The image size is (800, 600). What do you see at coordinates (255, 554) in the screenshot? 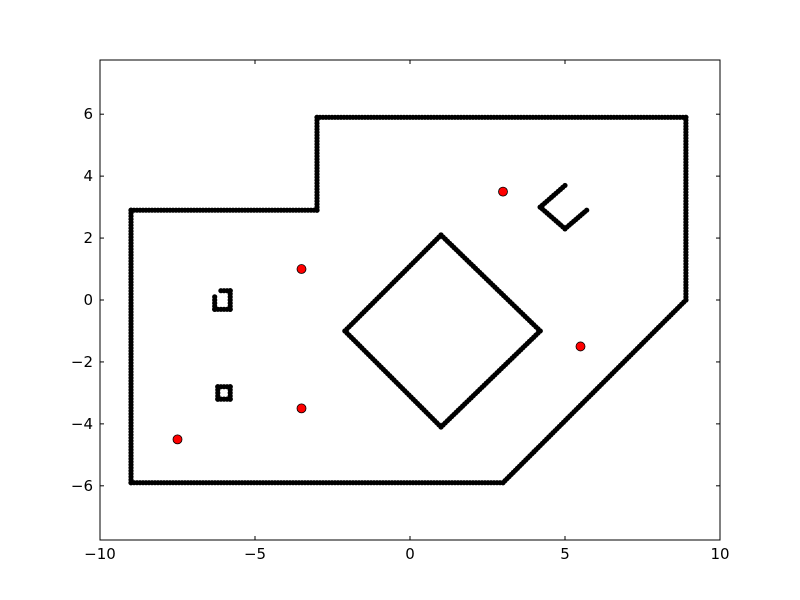
I see `x-tick-label: −5` at bounding box center [255, 554].